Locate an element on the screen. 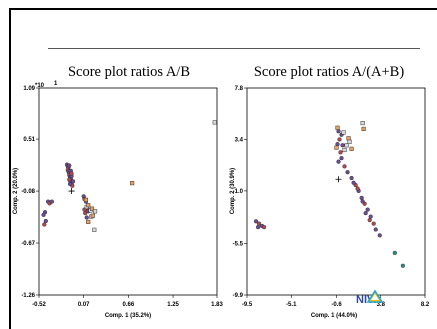 This screenshot has width=437, height=329. x-tick-label: 3.8 is located at coordinates (381, 305).